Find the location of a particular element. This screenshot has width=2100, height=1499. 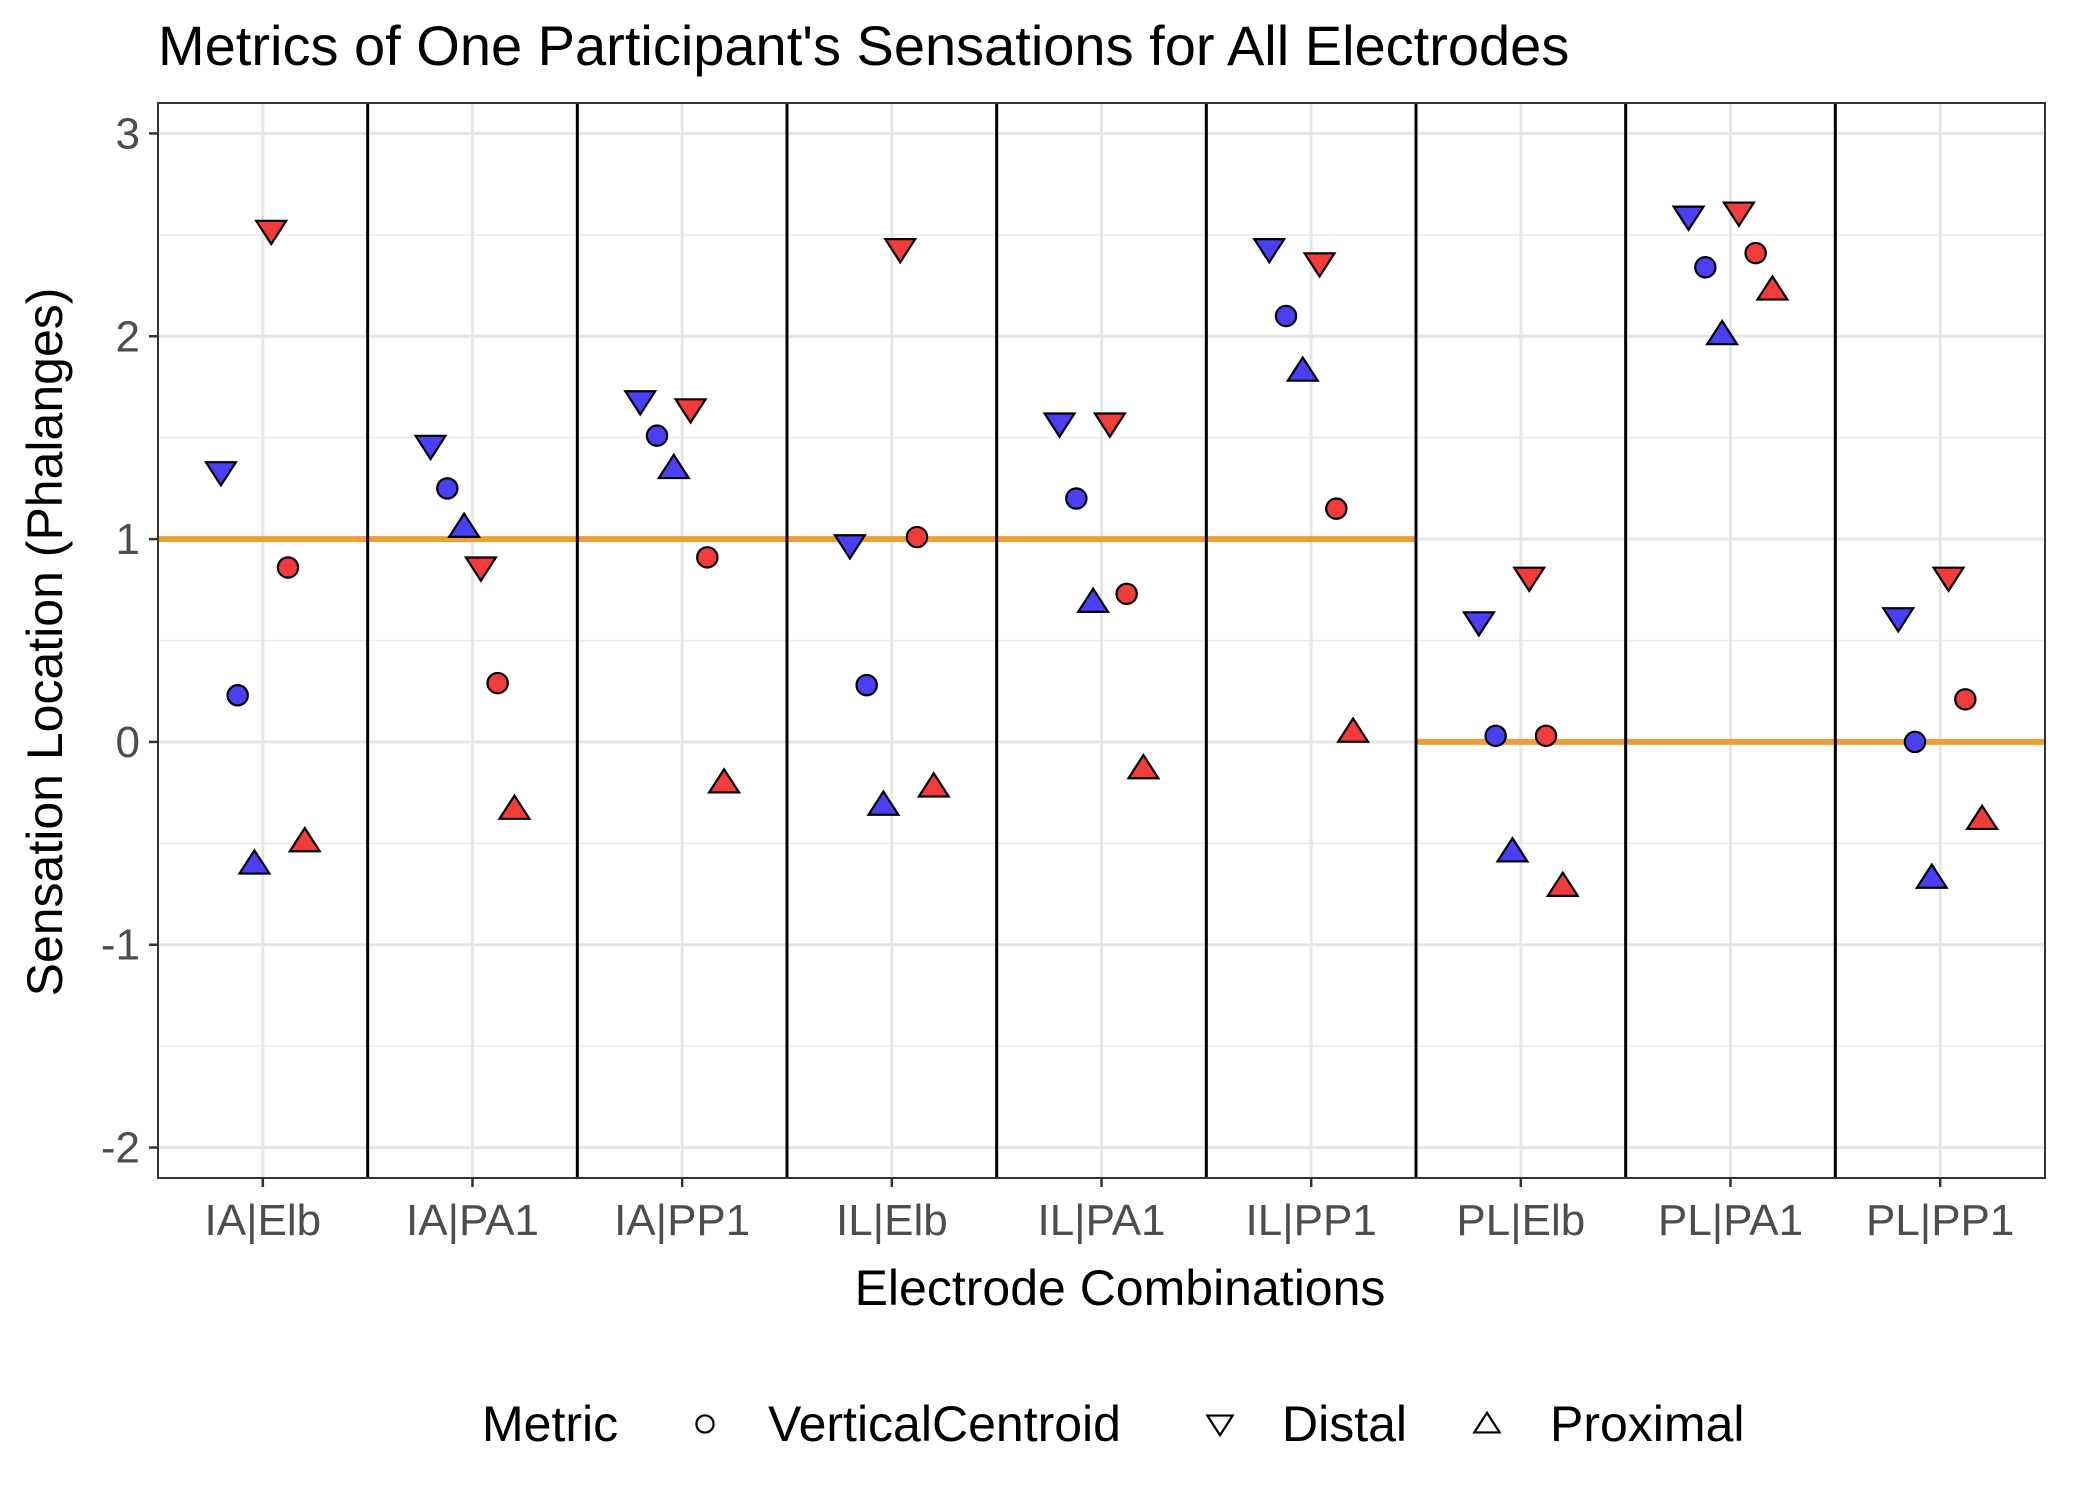

legend-key-triangle-up is located at coordinates (1487, 1422).